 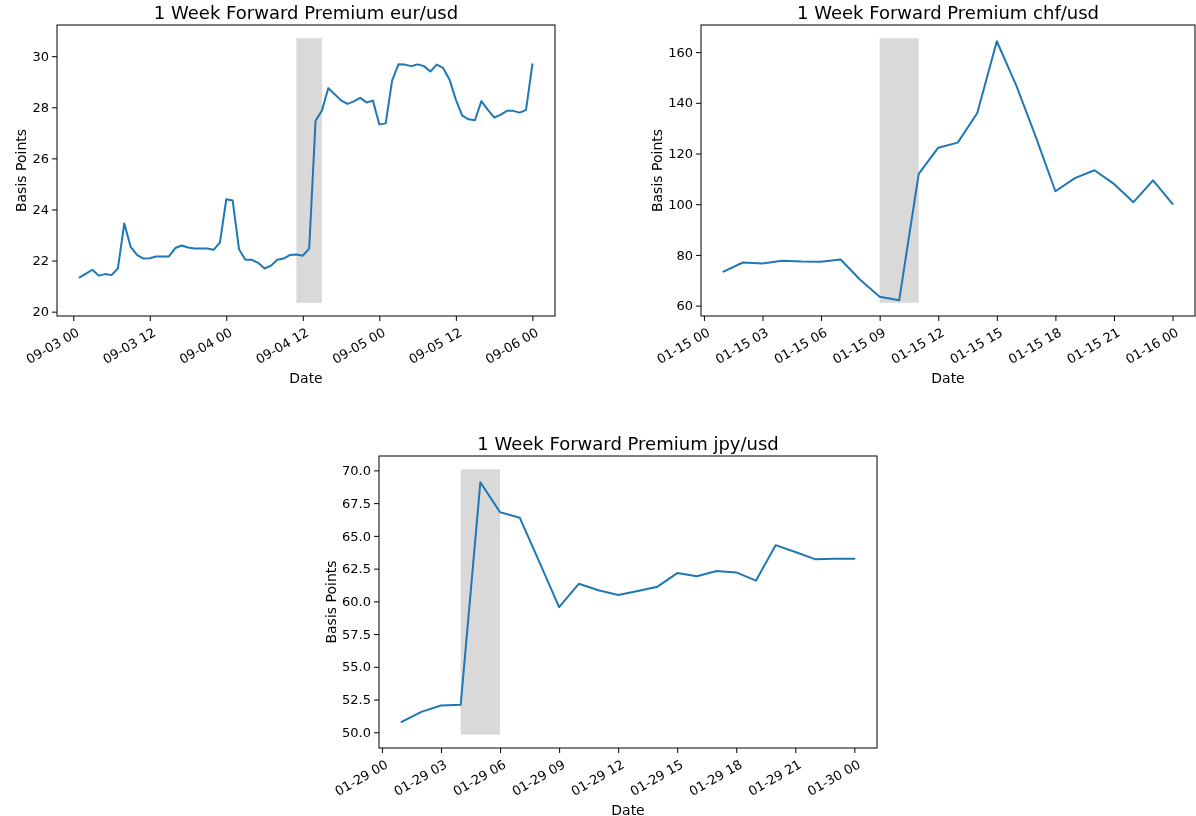 What do you see at coordinates (680, 52) in the screenshot?
I see `y-tick-label: 160` at bounding box center [680, 52].